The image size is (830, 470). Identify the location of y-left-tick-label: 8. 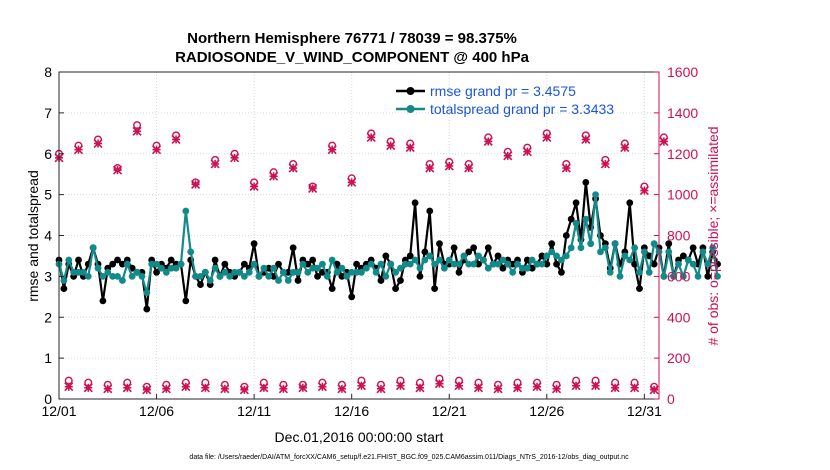
(48, 72).